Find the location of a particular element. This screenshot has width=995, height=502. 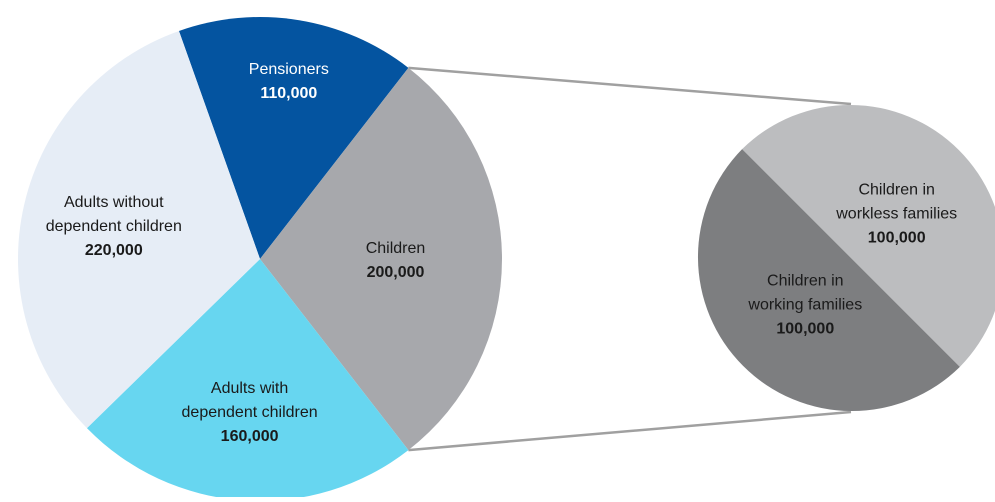

connector-line-bottom is located at coordinates (630, 431).